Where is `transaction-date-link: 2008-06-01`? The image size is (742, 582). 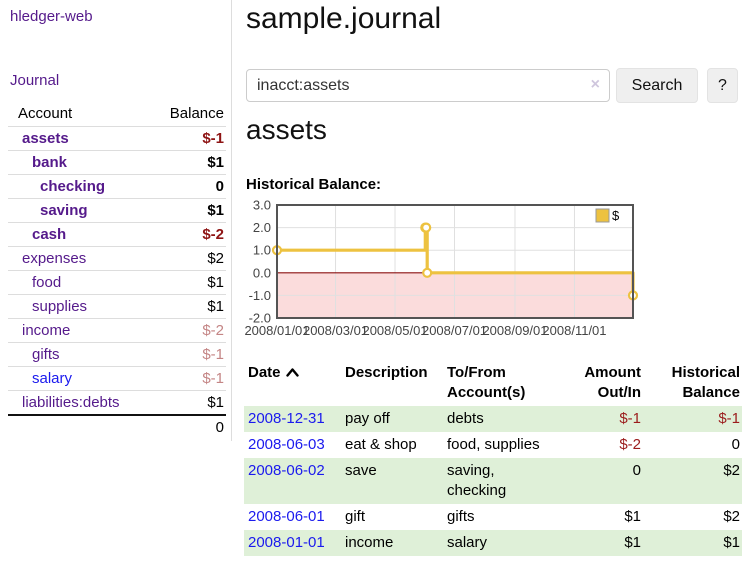
transaction-date-link: 2008-06-01 is located at coordinates (286, 516).